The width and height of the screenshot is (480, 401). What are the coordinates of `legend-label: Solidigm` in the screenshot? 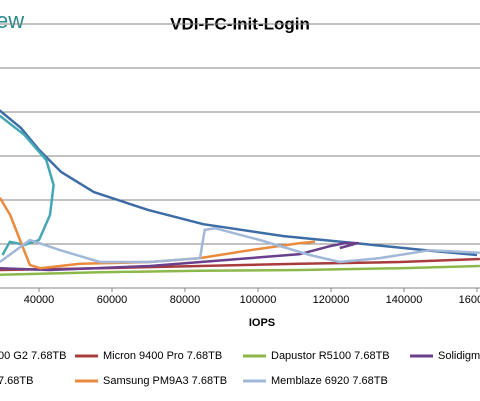 It's located at (459, 356).